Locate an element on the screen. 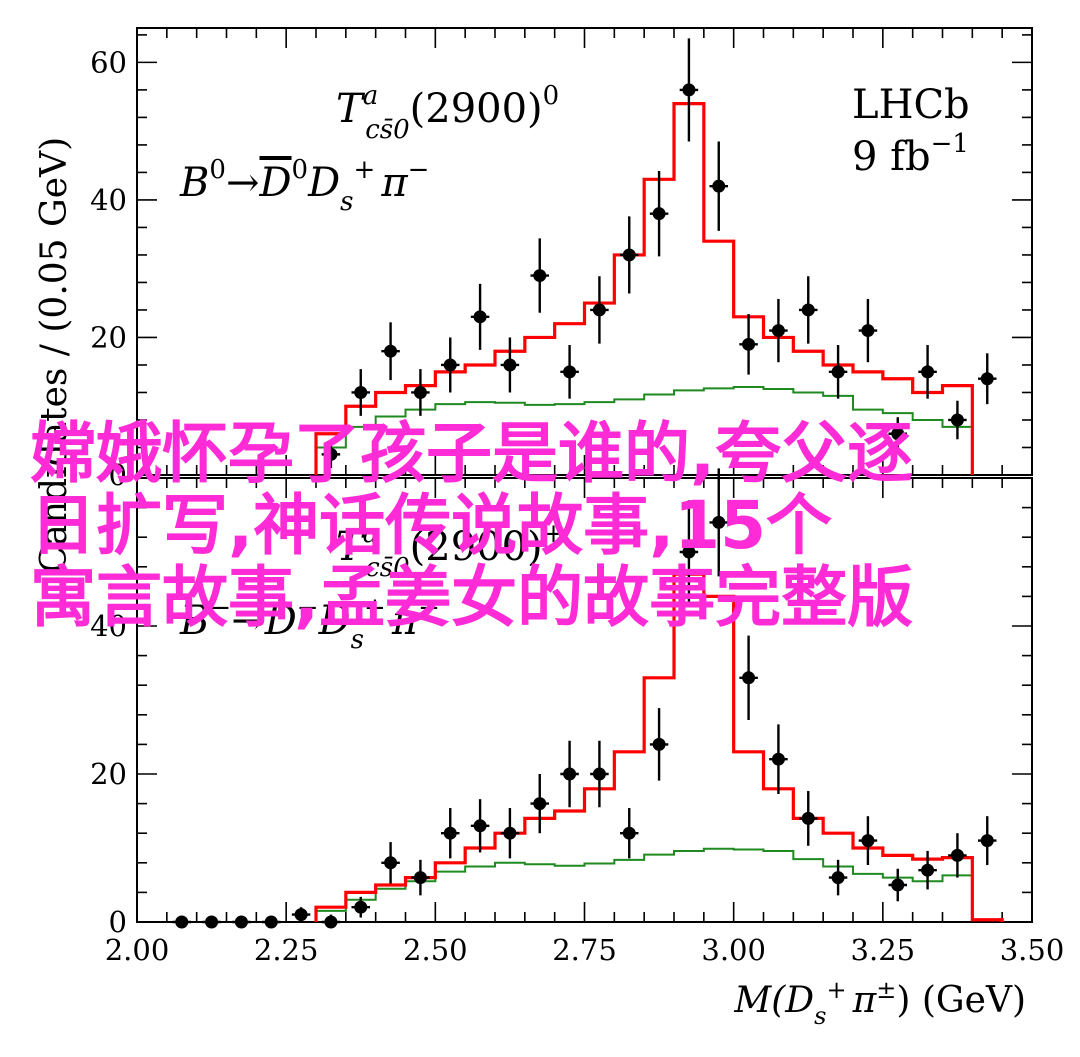  x-tick-label: 2.50 is located at coordinates (435, 950).